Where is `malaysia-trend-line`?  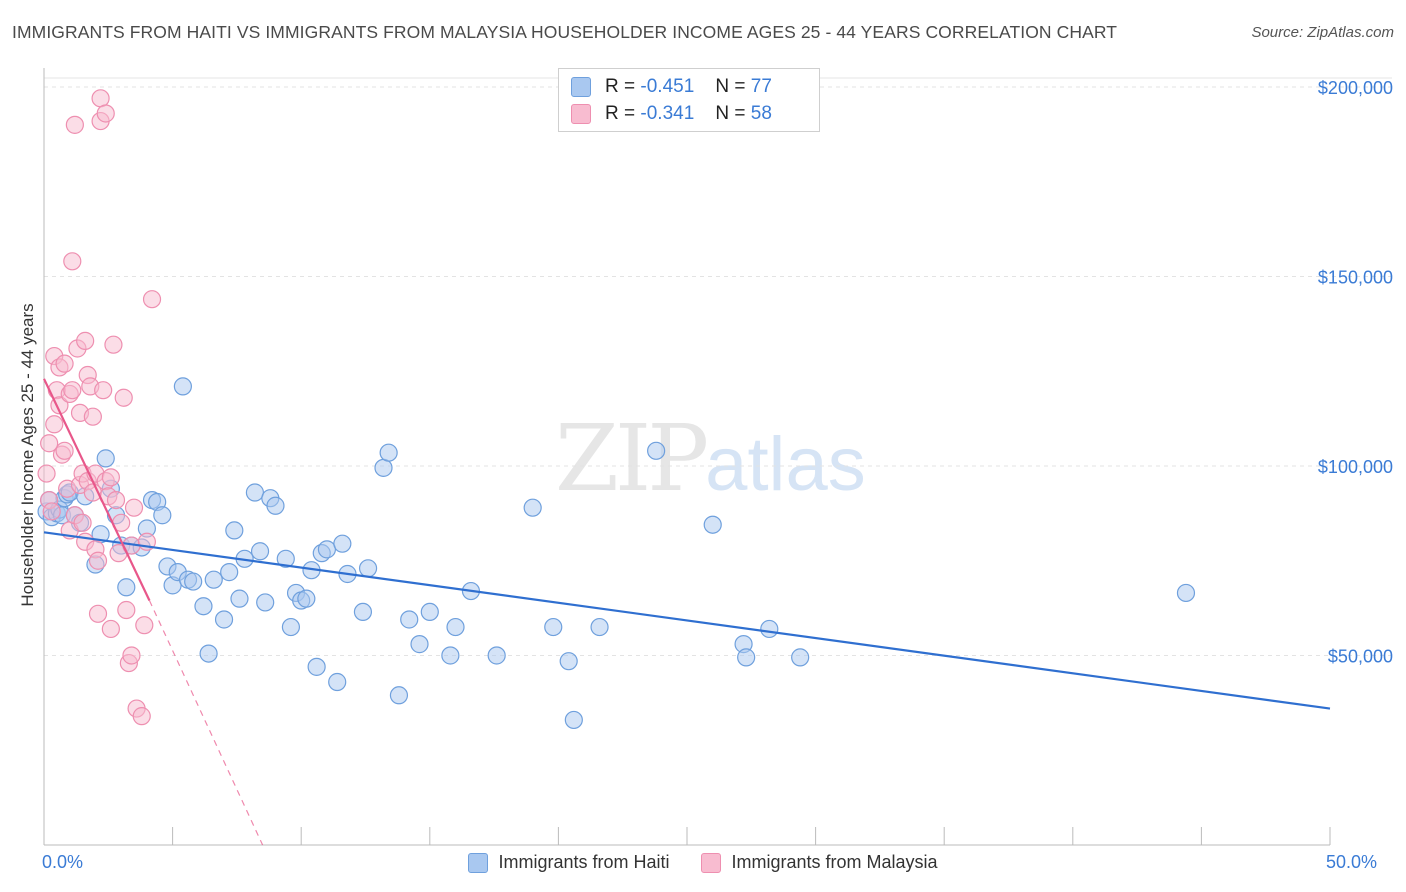
malaysia-trend-line is located at coordinates (97, 490).